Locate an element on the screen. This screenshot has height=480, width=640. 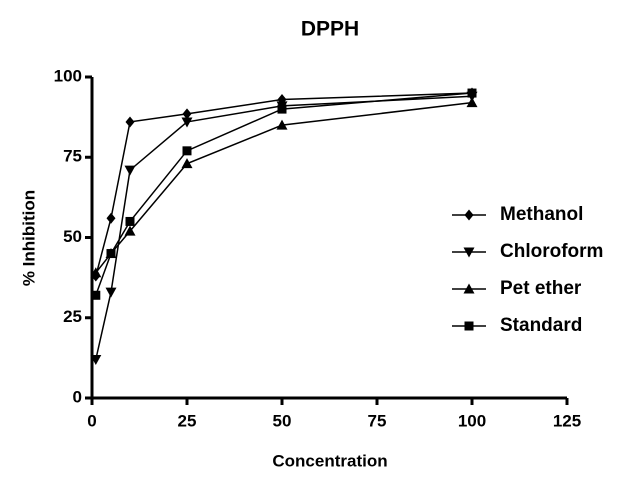
y-tick-label: 50 is located at coordinates (72, 236).